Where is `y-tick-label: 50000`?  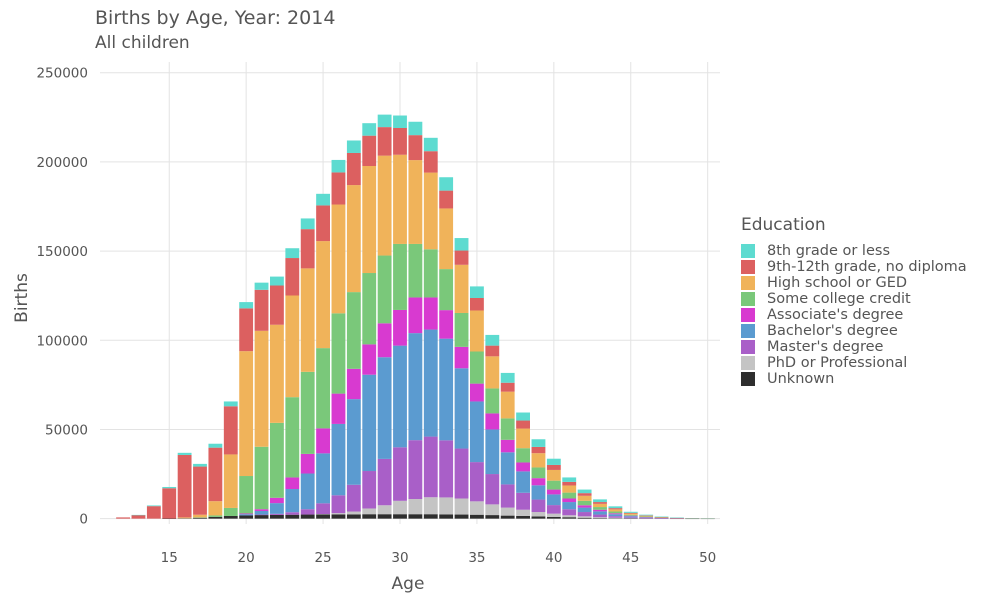
y-tick-label: 50000 is located at coordinates (66, 430).